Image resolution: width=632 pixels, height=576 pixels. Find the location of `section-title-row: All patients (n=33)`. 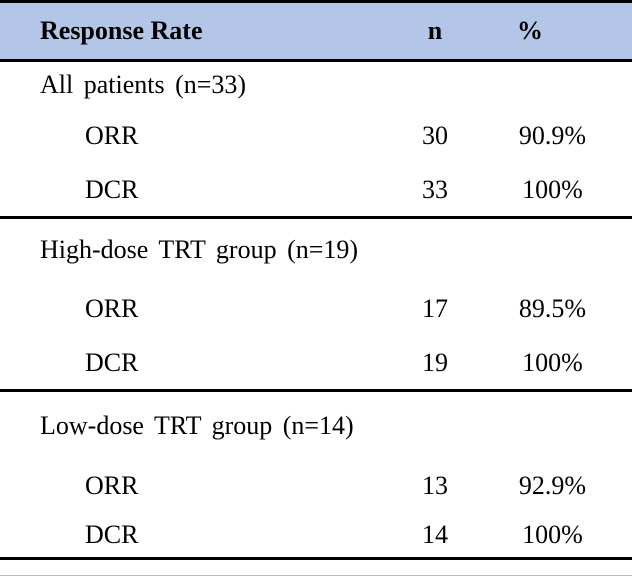

section-title-row: All patients (n=33) is located at coordinates (316, 85).